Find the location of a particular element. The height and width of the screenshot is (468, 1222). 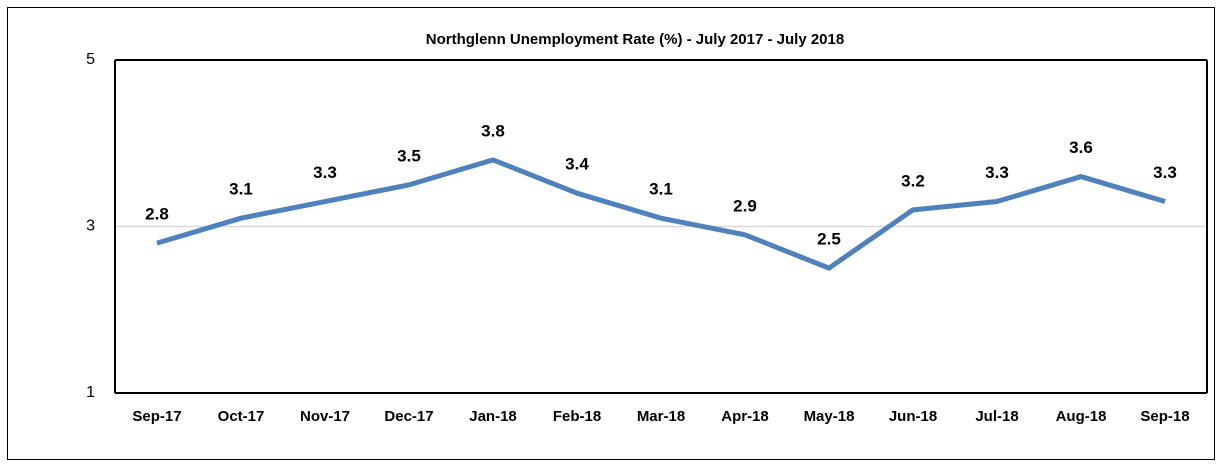

data-label: 2.9 is located at coordinates (745, 205).